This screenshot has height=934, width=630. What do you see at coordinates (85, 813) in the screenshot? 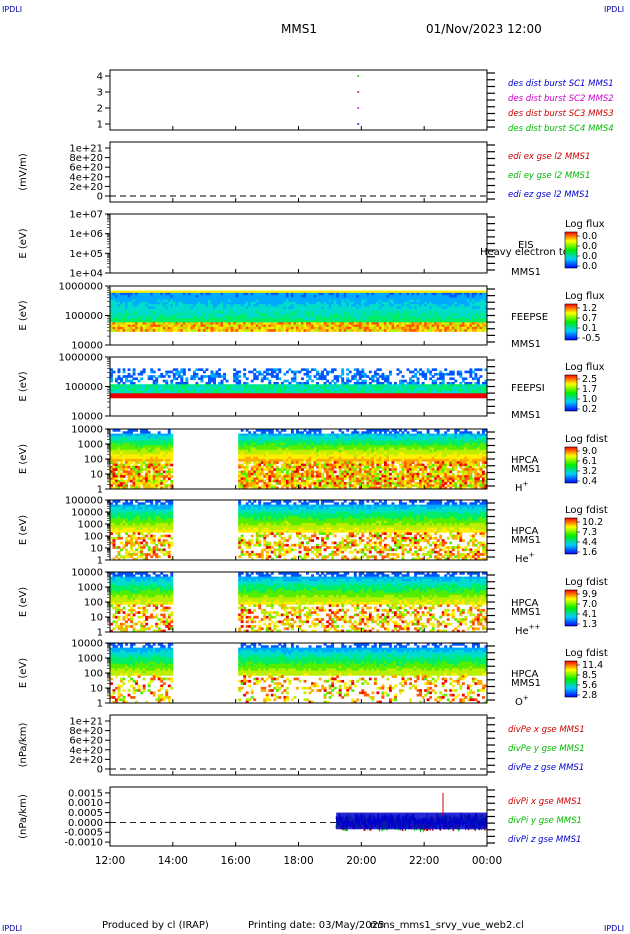
I see `y-tick-label: 0.0005` at bounding box center [85, 813].